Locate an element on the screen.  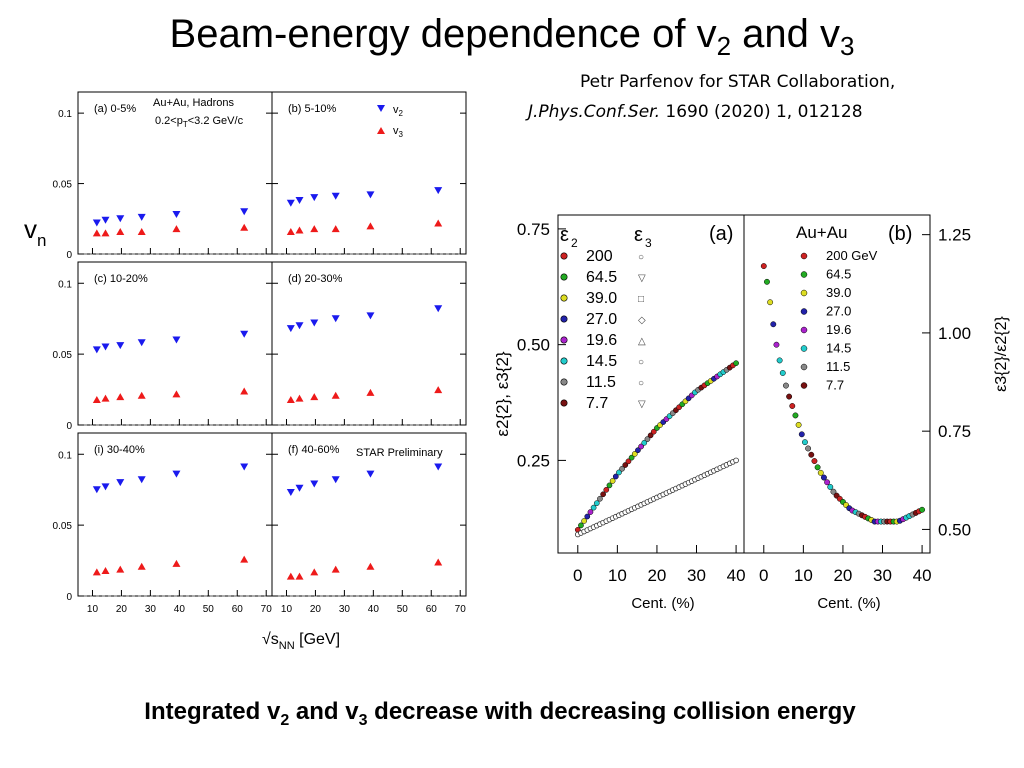
panel-4: 0 0.05 0.1 10 20 30 40 50 60 70 (i) 30-40% is located at coordinates (163, 523).